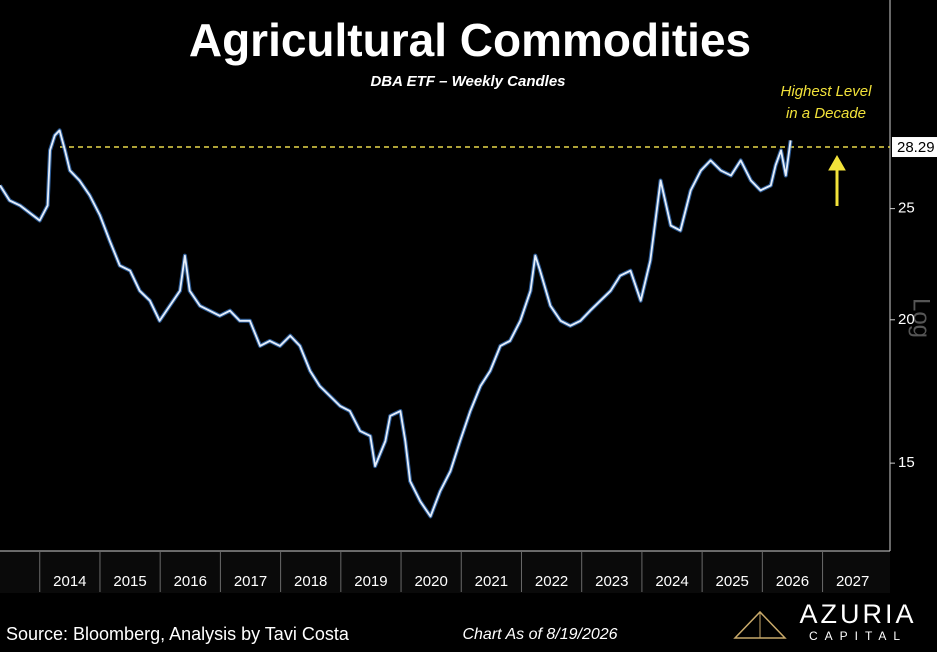 The image size is (937, 652). I want to click on x-tick-label: 2018, so click(310, 581).